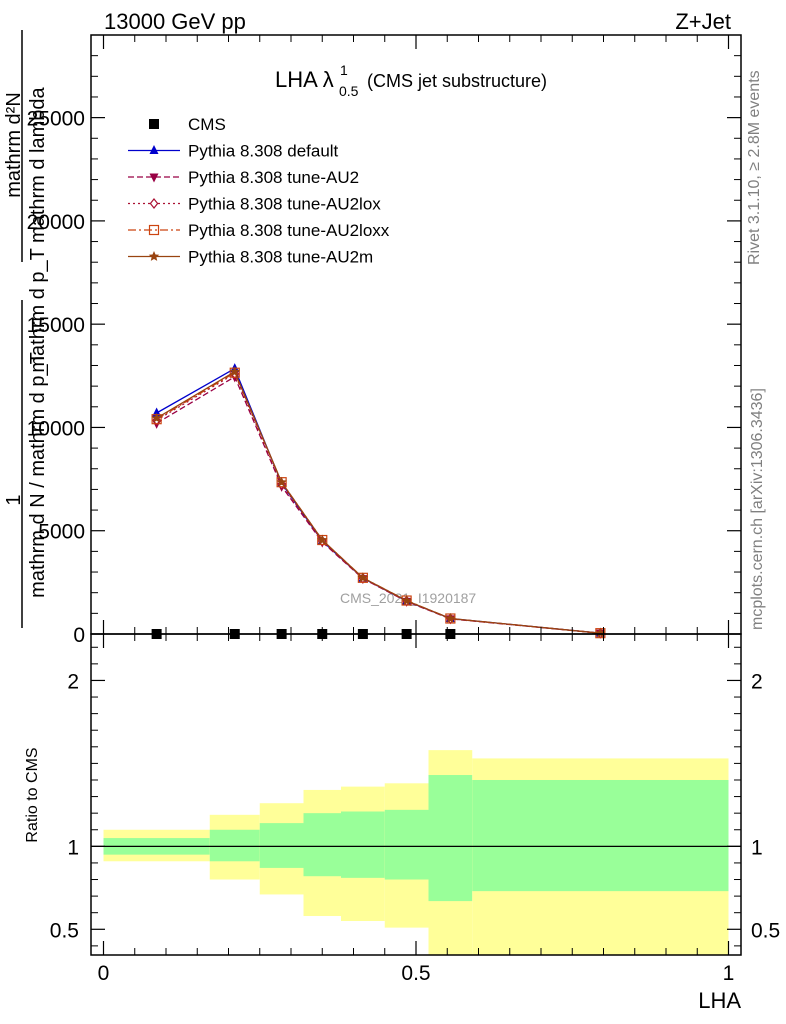  What do you see at coordinates (73, 847) in the screenshot?
I see `ratio-ytick-label-left-1: 1` at bounding box center [73, 847].